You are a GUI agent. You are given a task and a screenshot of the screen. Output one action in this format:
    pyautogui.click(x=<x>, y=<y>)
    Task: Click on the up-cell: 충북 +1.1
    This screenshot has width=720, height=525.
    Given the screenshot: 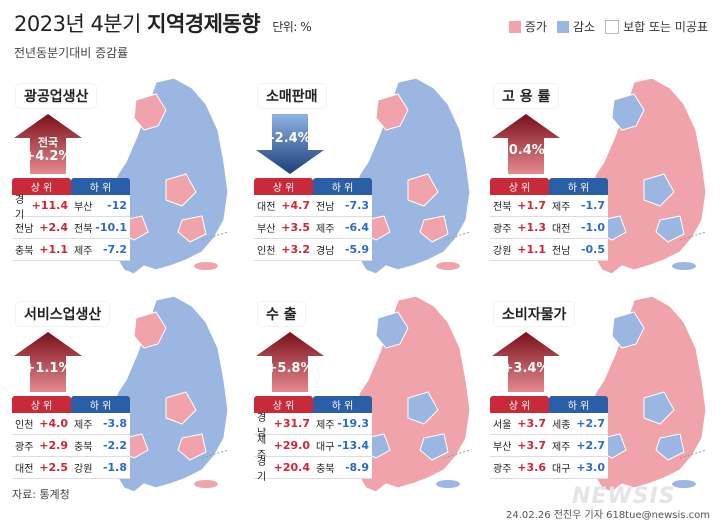 What is the action you would take?
    pyautogui.click(x=41, y=249)
    